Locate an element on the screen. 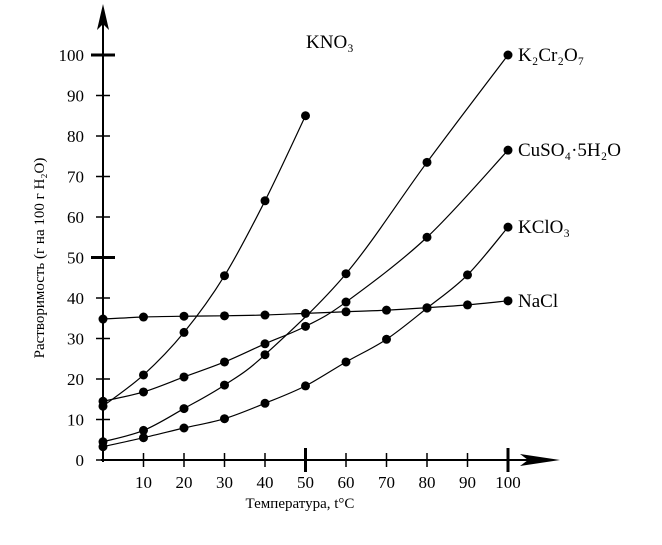 This screenshot has width=662, height=545. y-tick-label: 10 is located at coordinates (75, 420).